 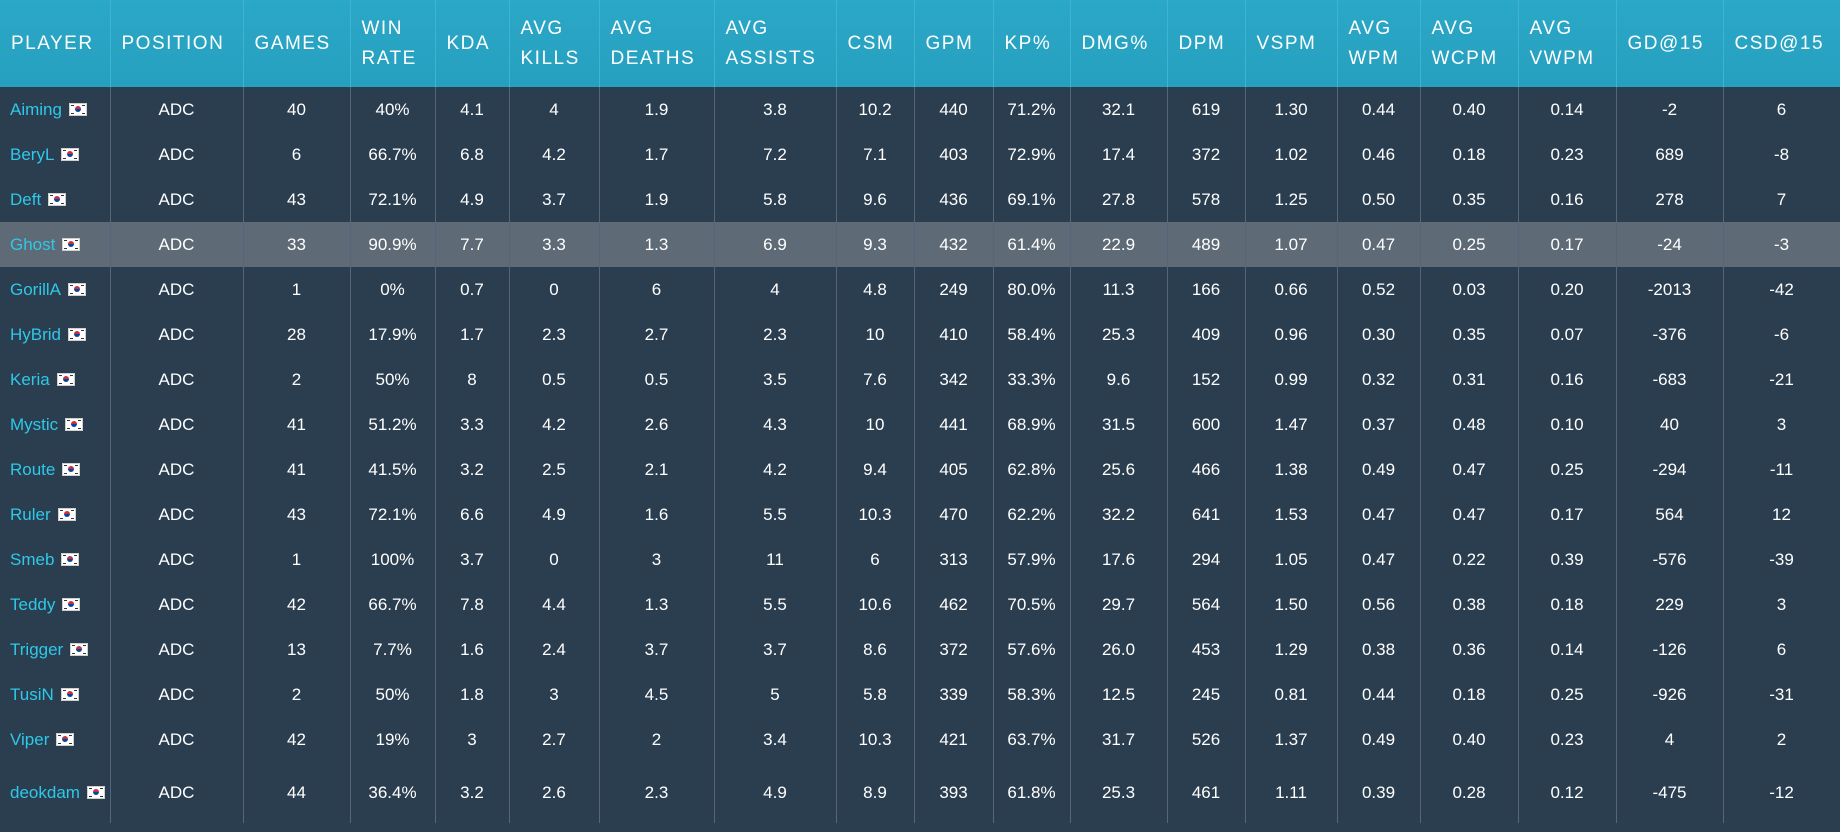 What do you see at coordinates (26, 199) in the screenshot?
I see `player-link: Deft` at bounding box center [26, 199].